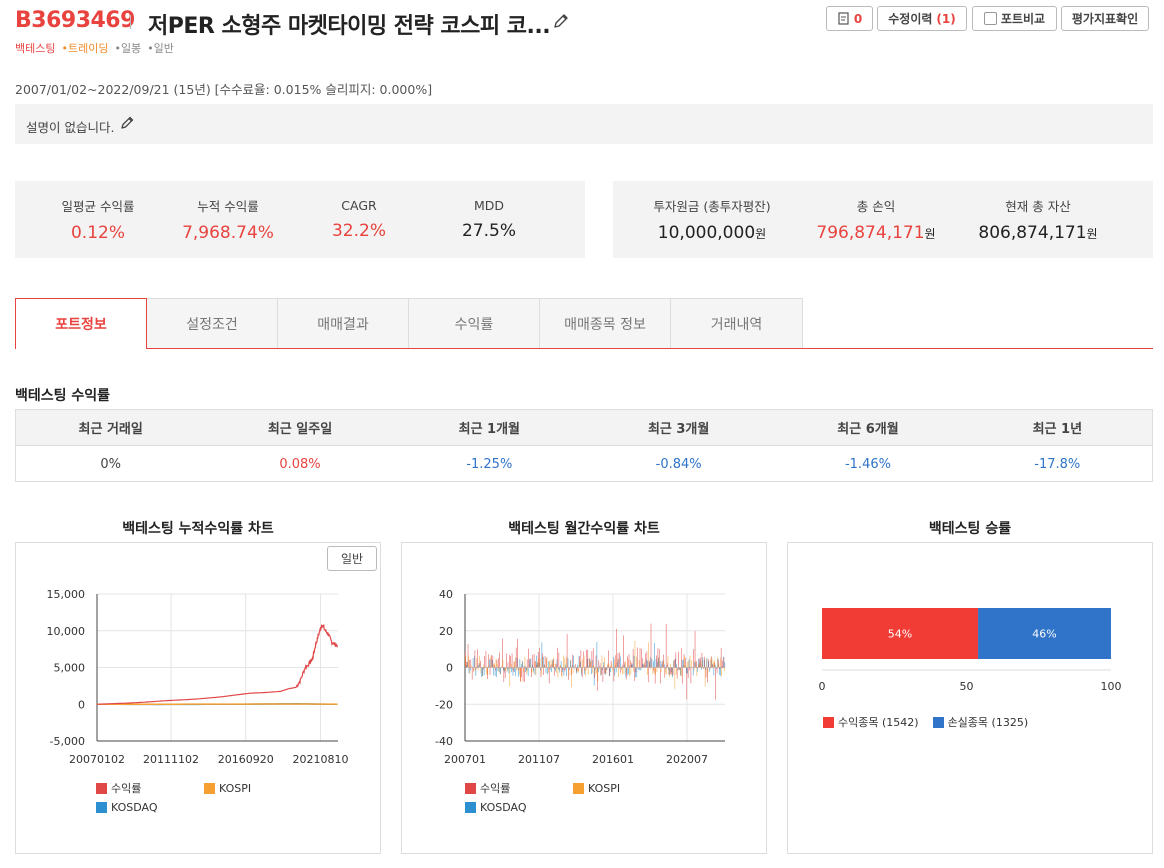 The width and height of the screenshot is (1164, 868). Describe the element at coordinates (561, 21) in the screenshot. I see `edit-title-icon` at that location.